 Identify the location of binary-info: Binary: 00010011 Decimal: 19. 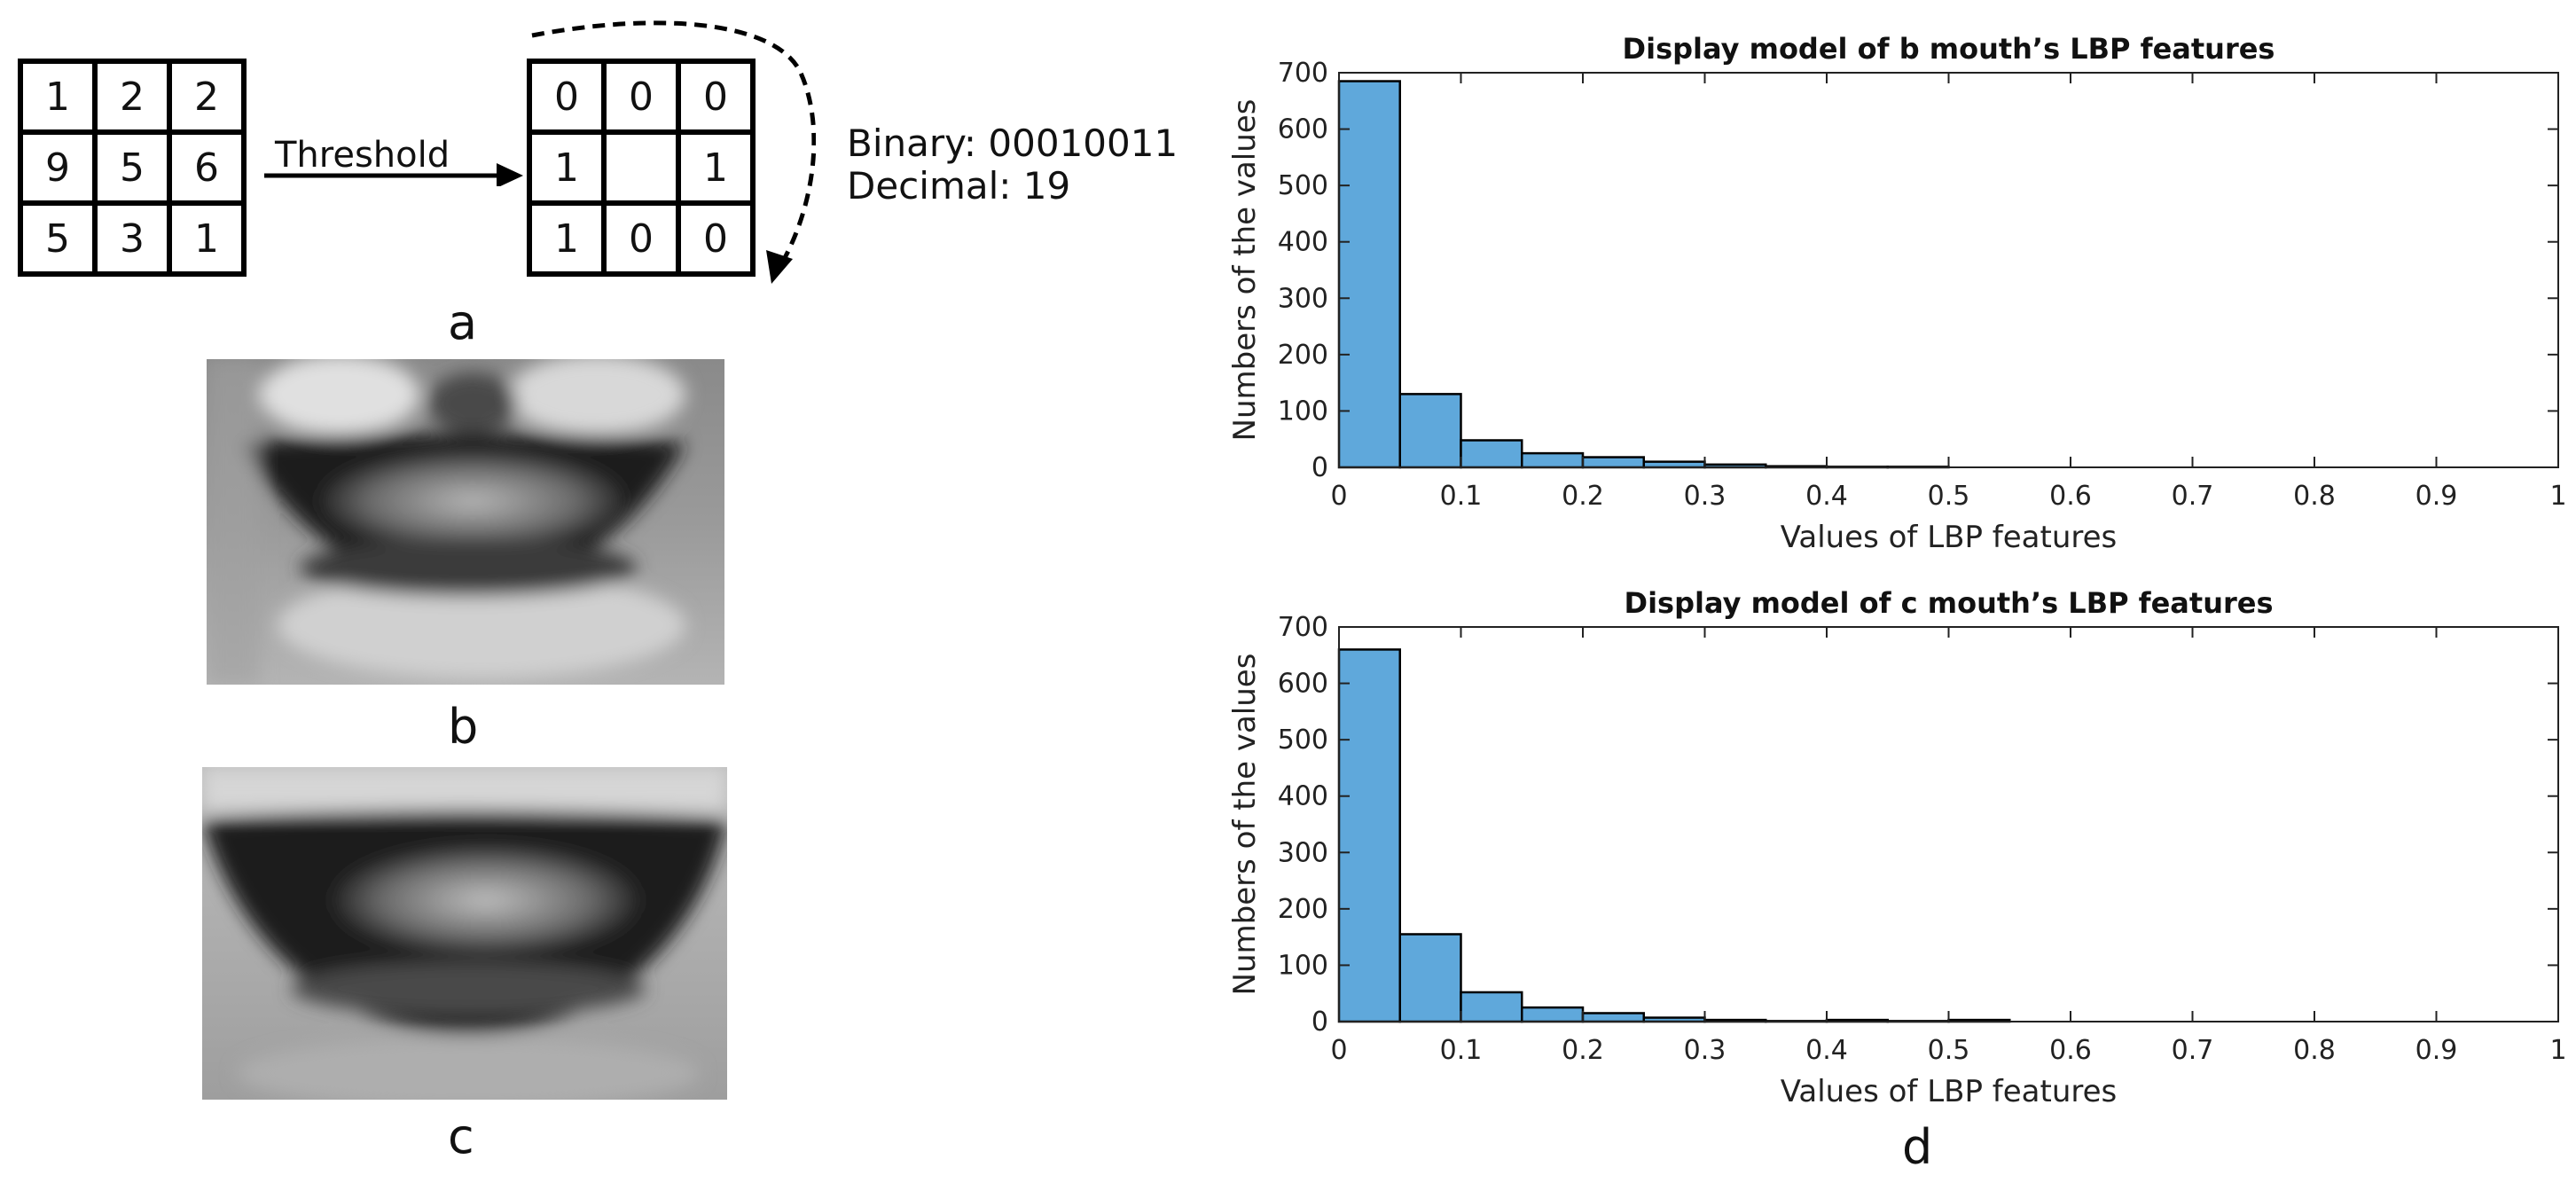
(1012, 165).